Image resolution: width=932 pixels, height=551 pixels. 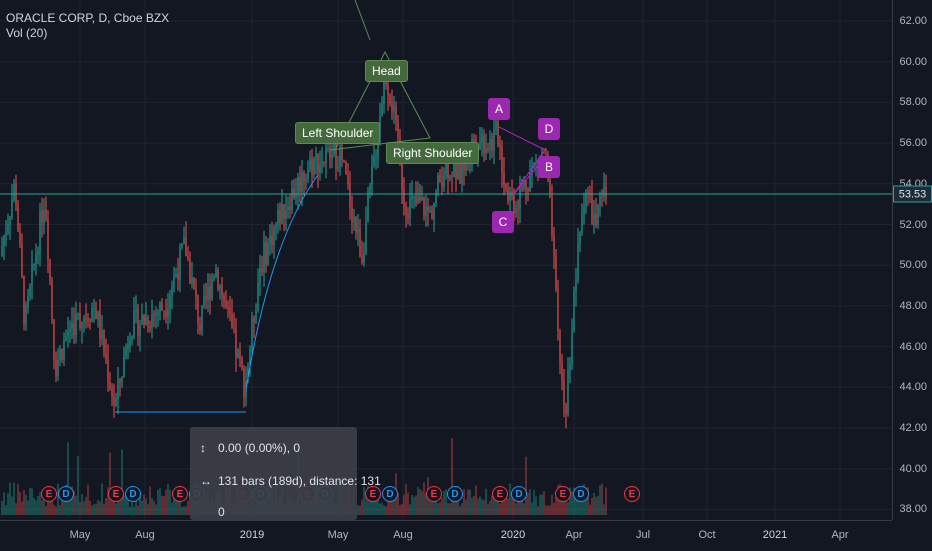 What do you see at coordinates (252, 535) in the screenshot?
I see `time-tick: 2019` at bounding box center [252, 535].